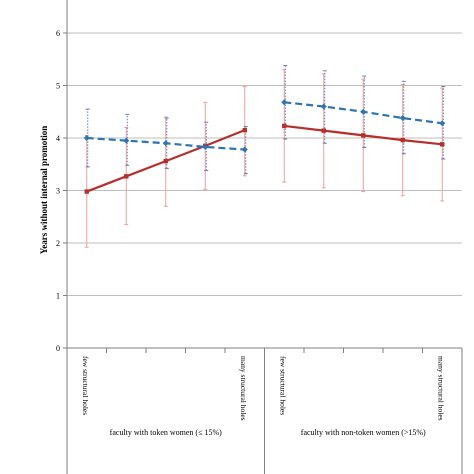 This screenshot has height=474, width=474. I want to click on x-category-label-5: few structural holes, so click(282, 385).